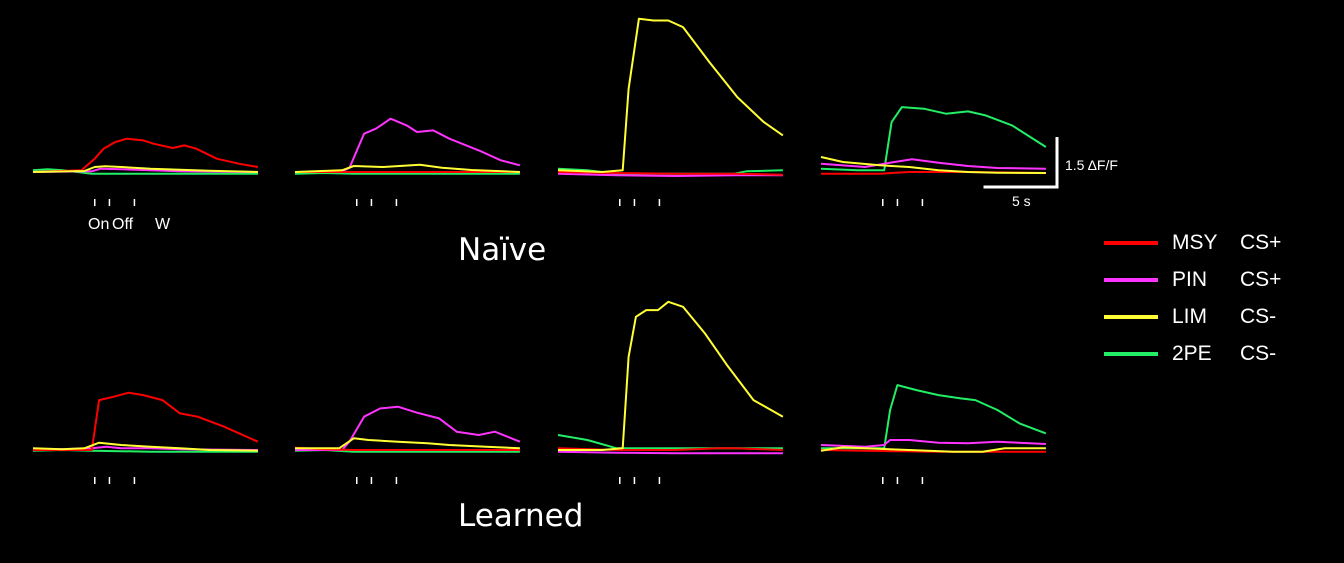  I want to click on condition-label-learned: Learned, so click(521, 516).